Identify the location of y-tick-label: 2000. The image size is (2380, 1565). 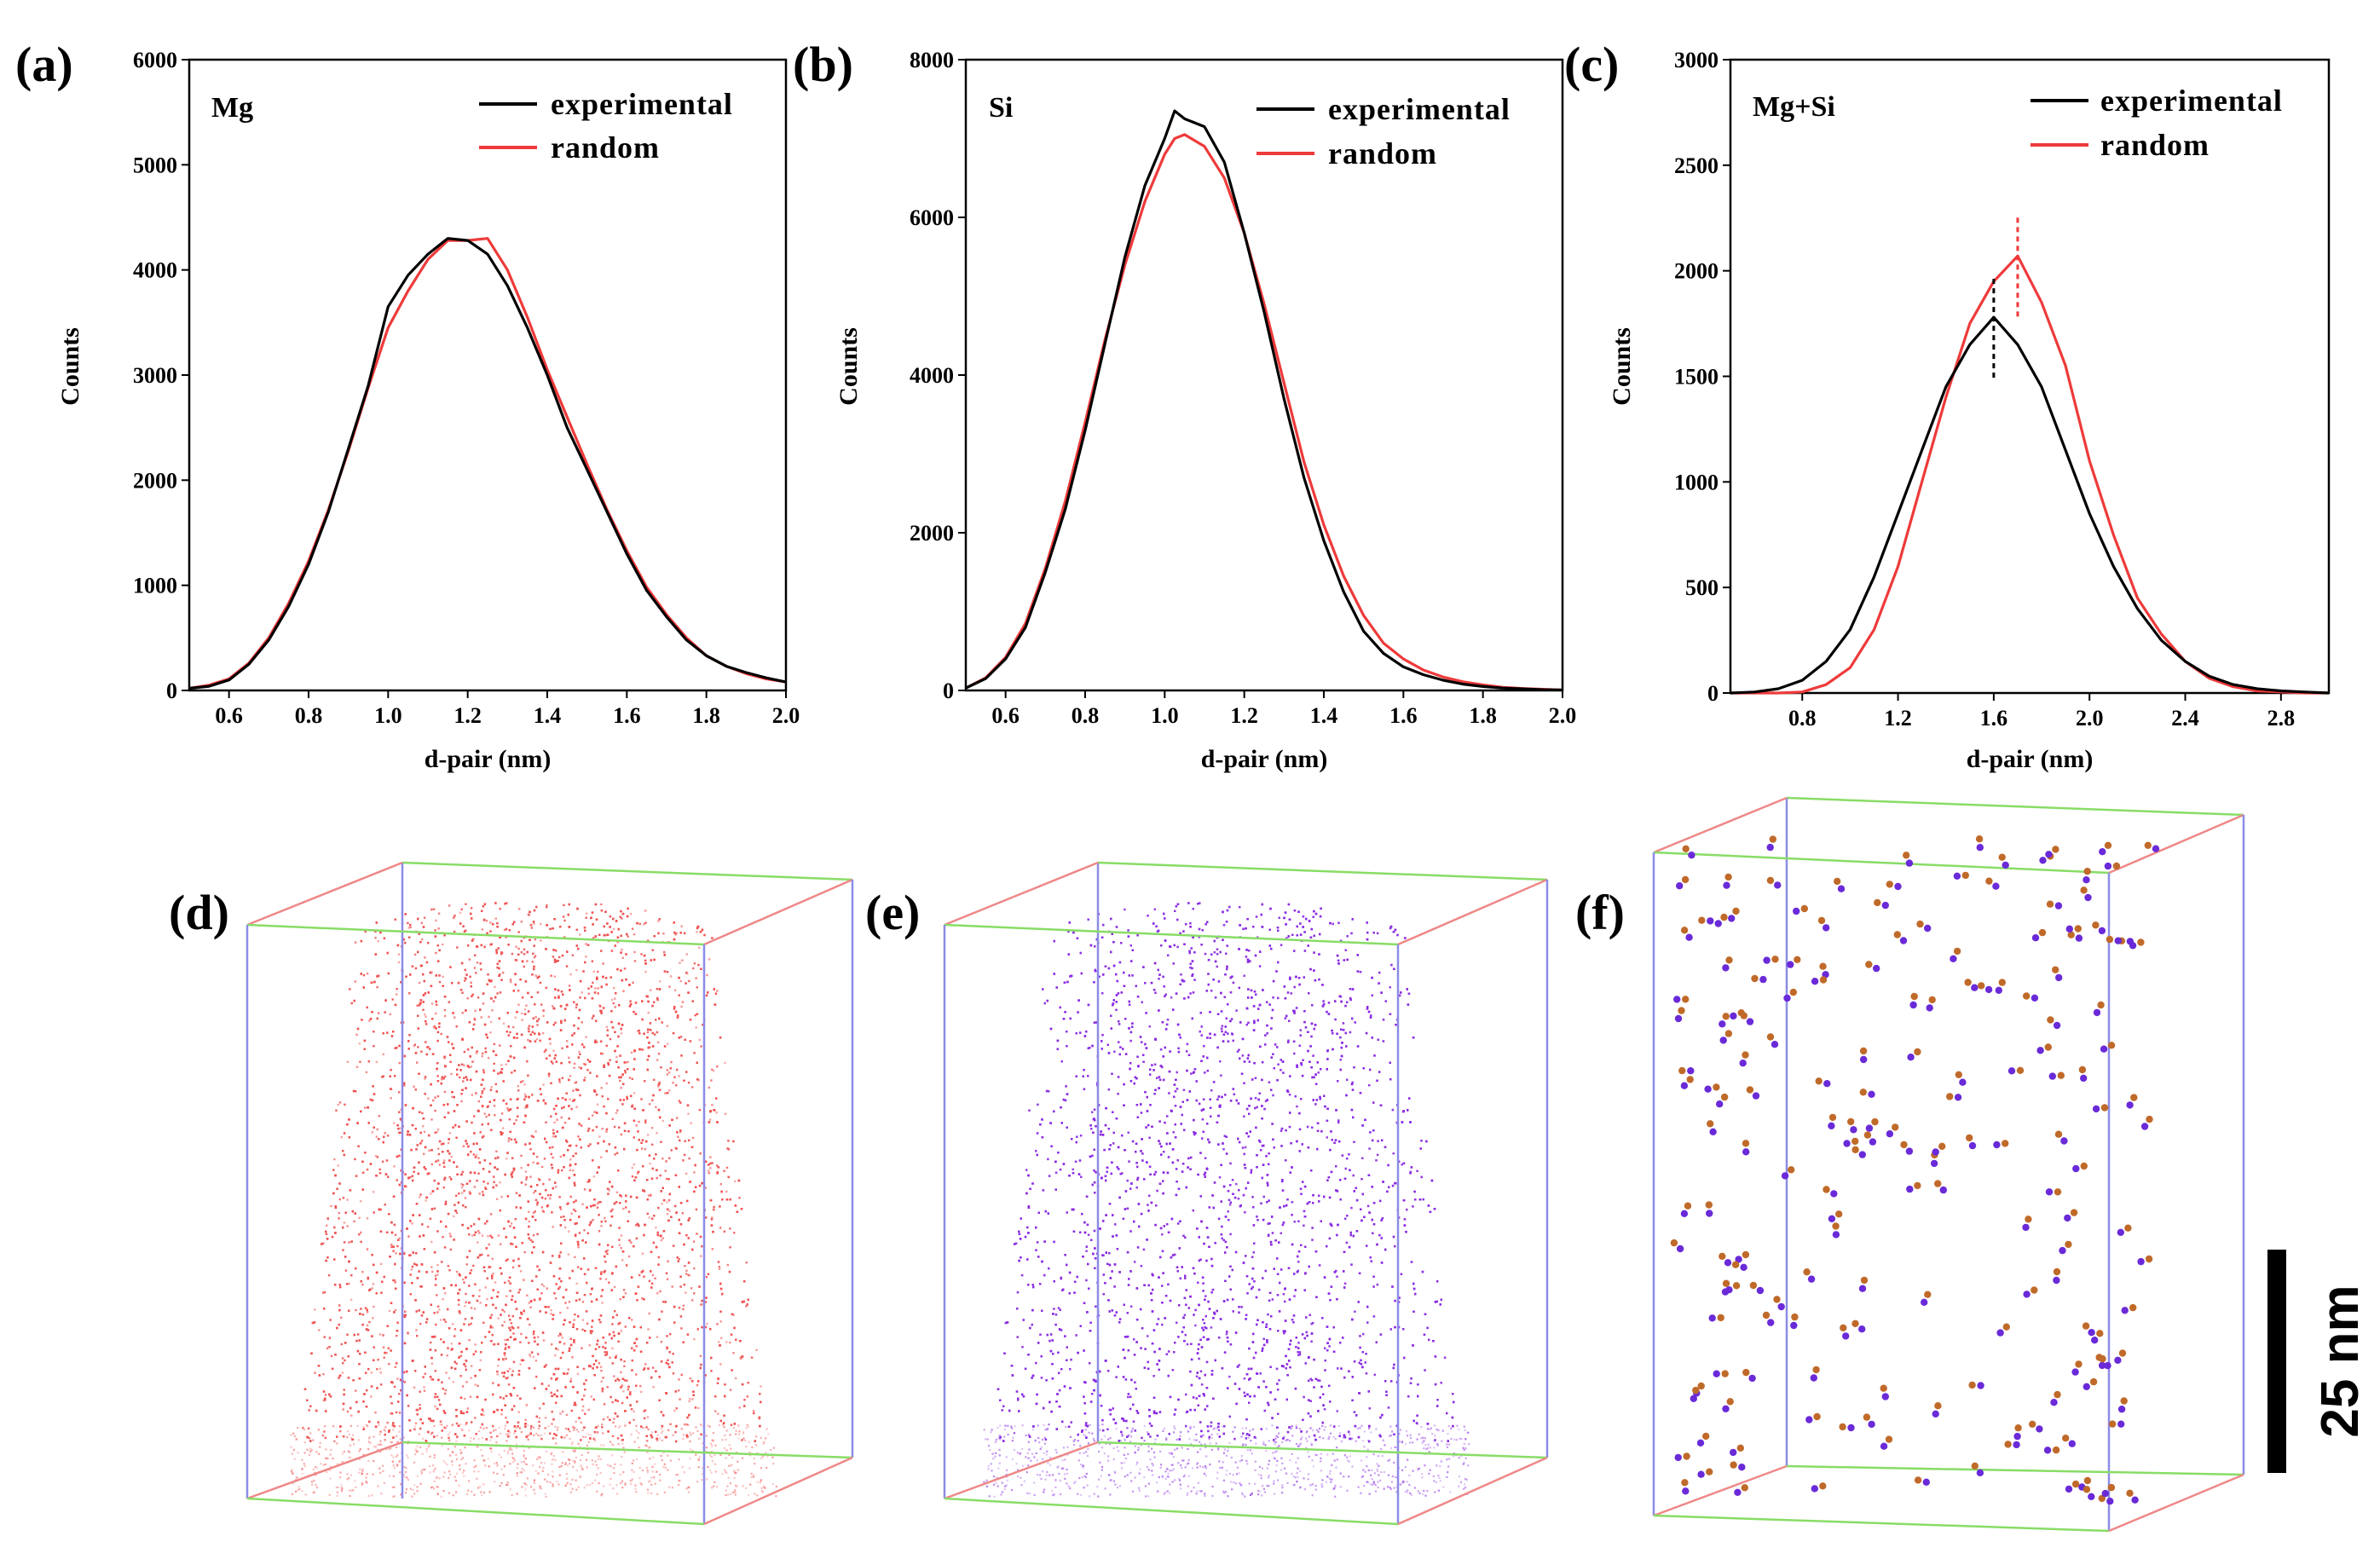
(932, 533).